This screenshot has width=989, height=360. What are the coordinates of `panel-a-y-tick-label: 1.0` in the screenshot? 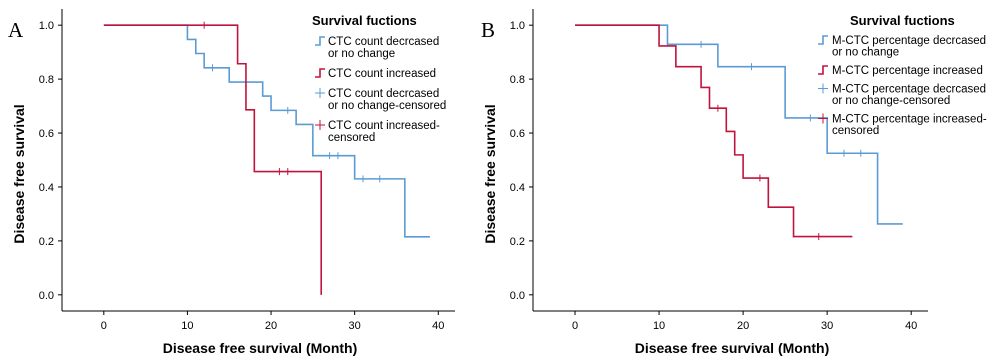 It's located at (46, 26).